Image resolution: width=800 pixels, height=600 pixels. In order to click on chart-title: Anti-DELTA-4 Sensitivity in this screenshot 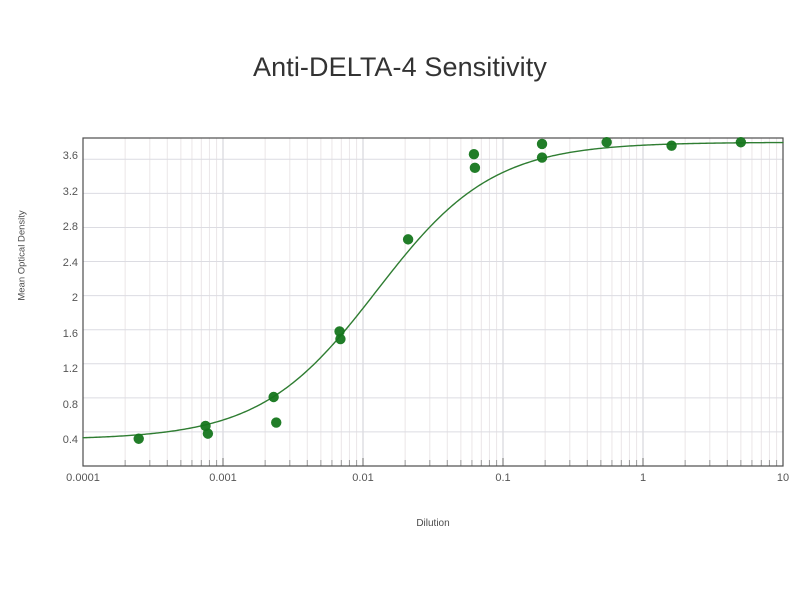, I will do `click(400, 67)`.